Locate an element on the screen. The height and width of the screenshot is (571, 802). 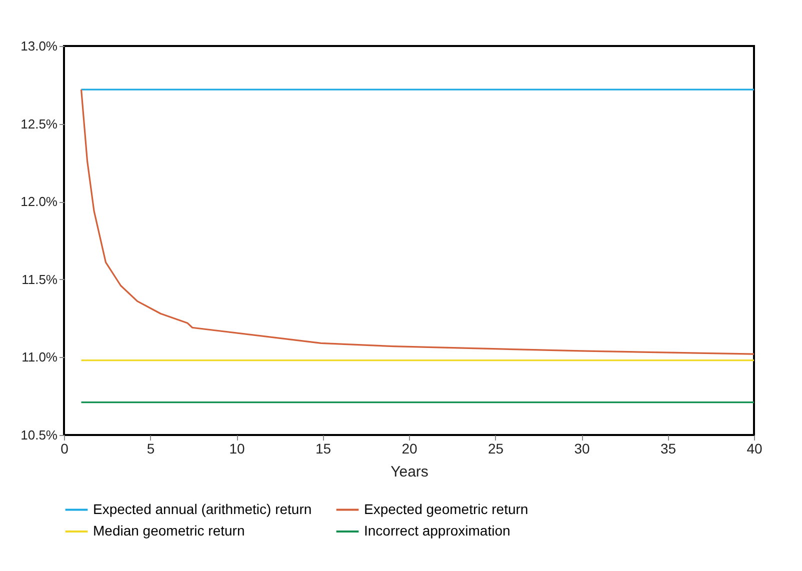
y-tick-label: 11.0% is located at coordinates (40, 357).